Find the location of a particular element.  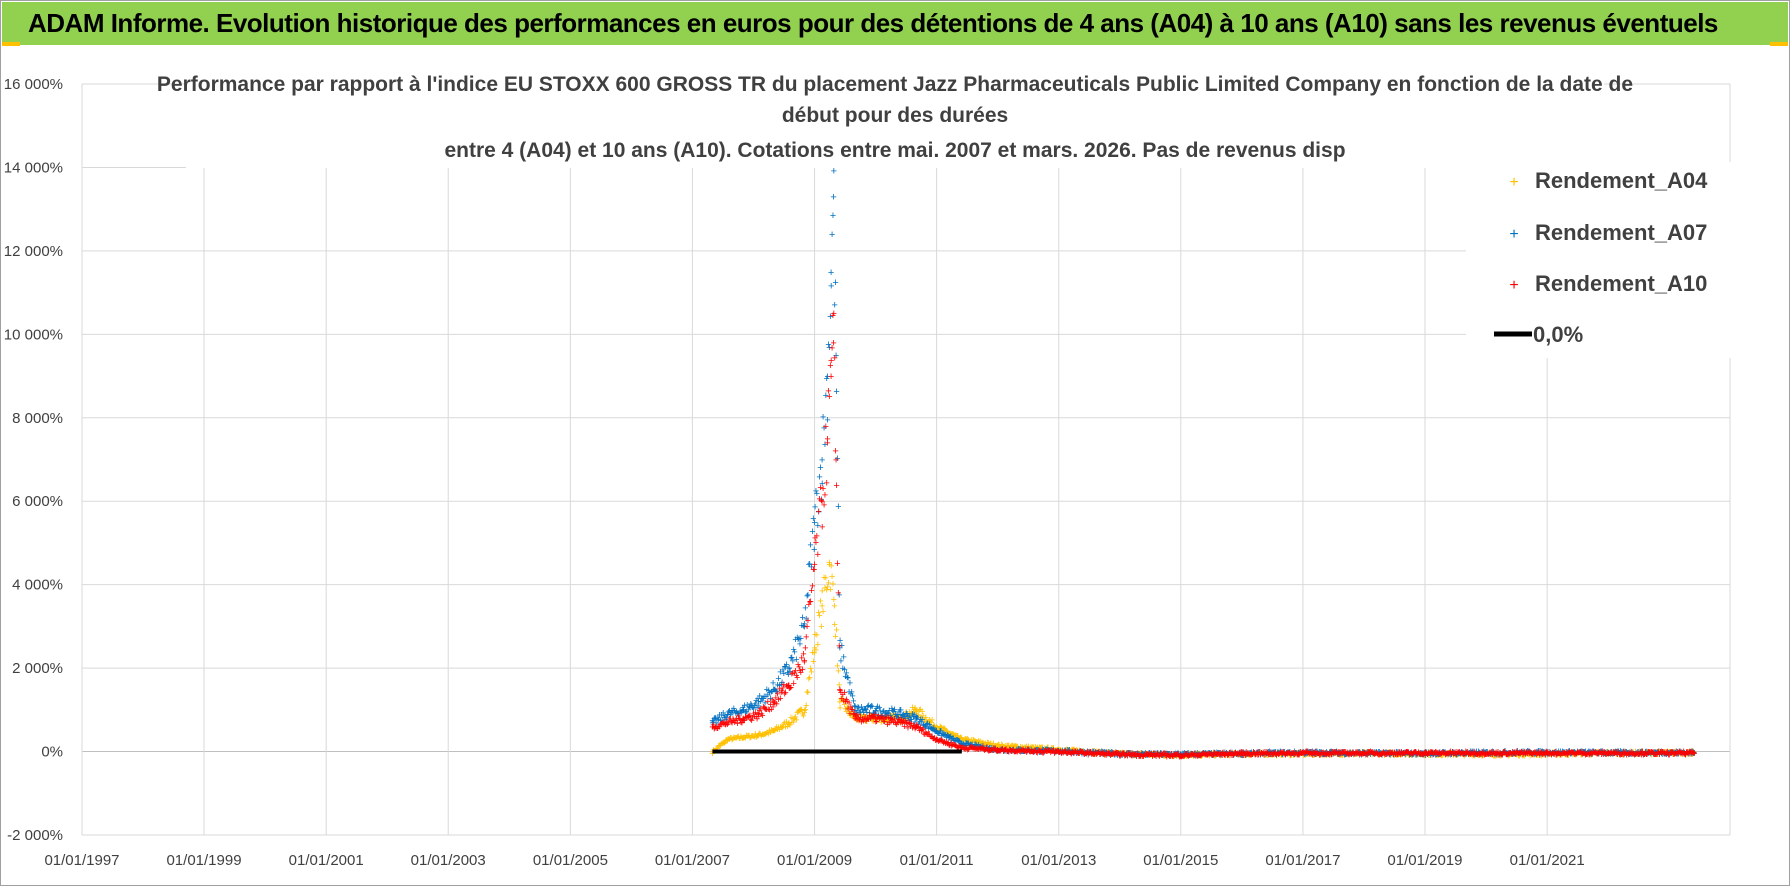

legend-marker-a07: + is located at coordinates (1513, 234).